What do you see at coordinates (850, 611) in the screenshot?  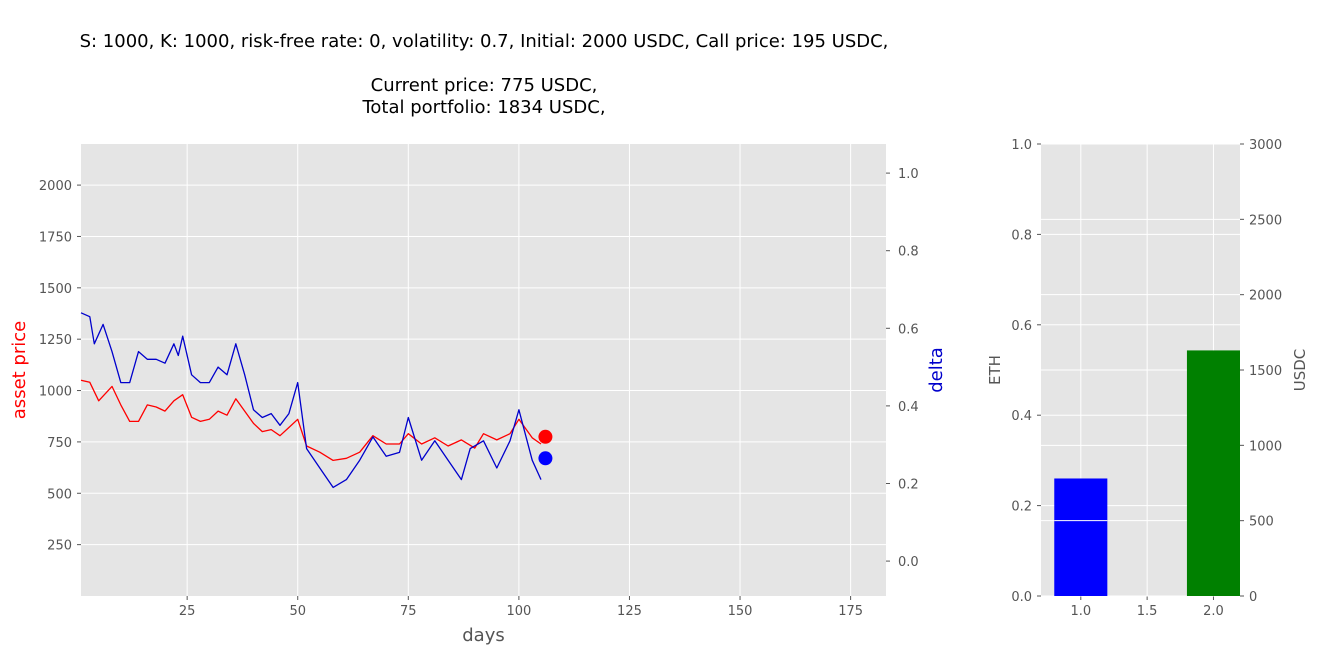 I see `x-tick-label: 175` at bounding box center [850, 611].